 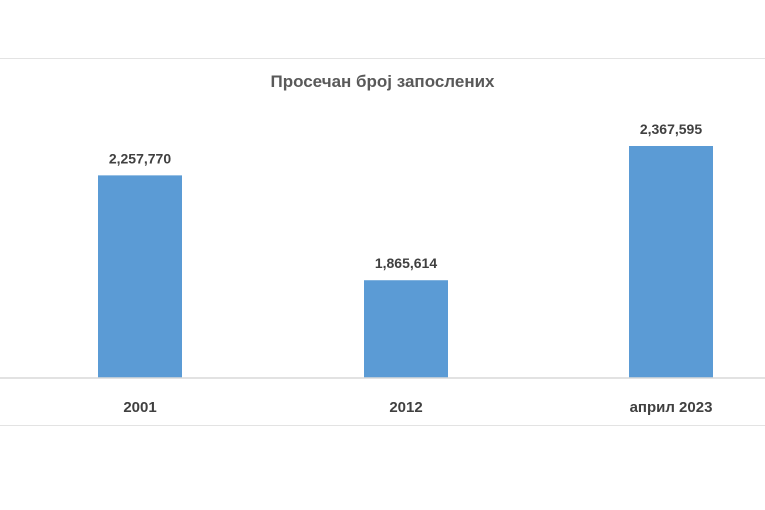 What do you see at coordinates (405, 407) in the screenshot?
I see `category-label: 2012` at bounding box center [405, 407].